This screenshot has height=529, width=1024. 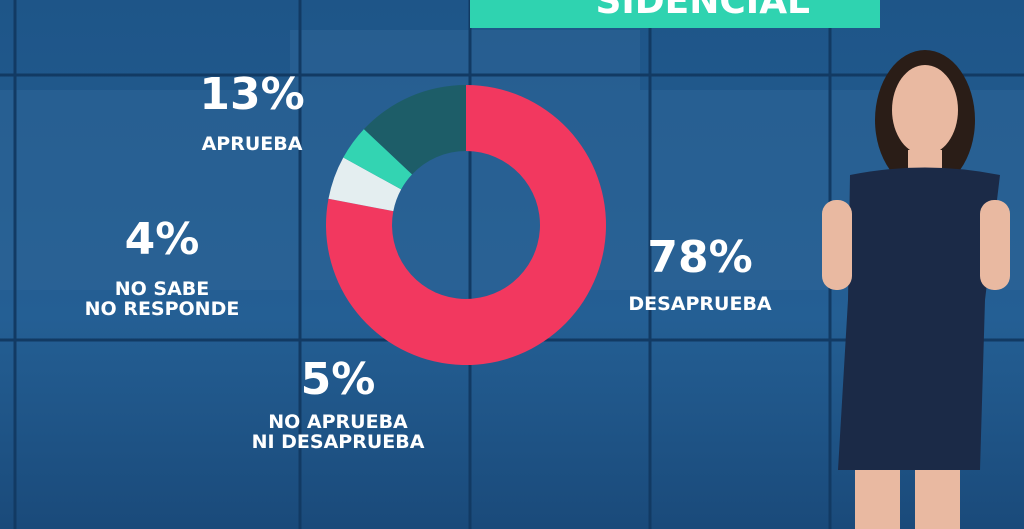 What do you see at coordinates (675, 14) in the screenshot?
I see `title: SIDENCIAL` at bounding box center [675, 14].